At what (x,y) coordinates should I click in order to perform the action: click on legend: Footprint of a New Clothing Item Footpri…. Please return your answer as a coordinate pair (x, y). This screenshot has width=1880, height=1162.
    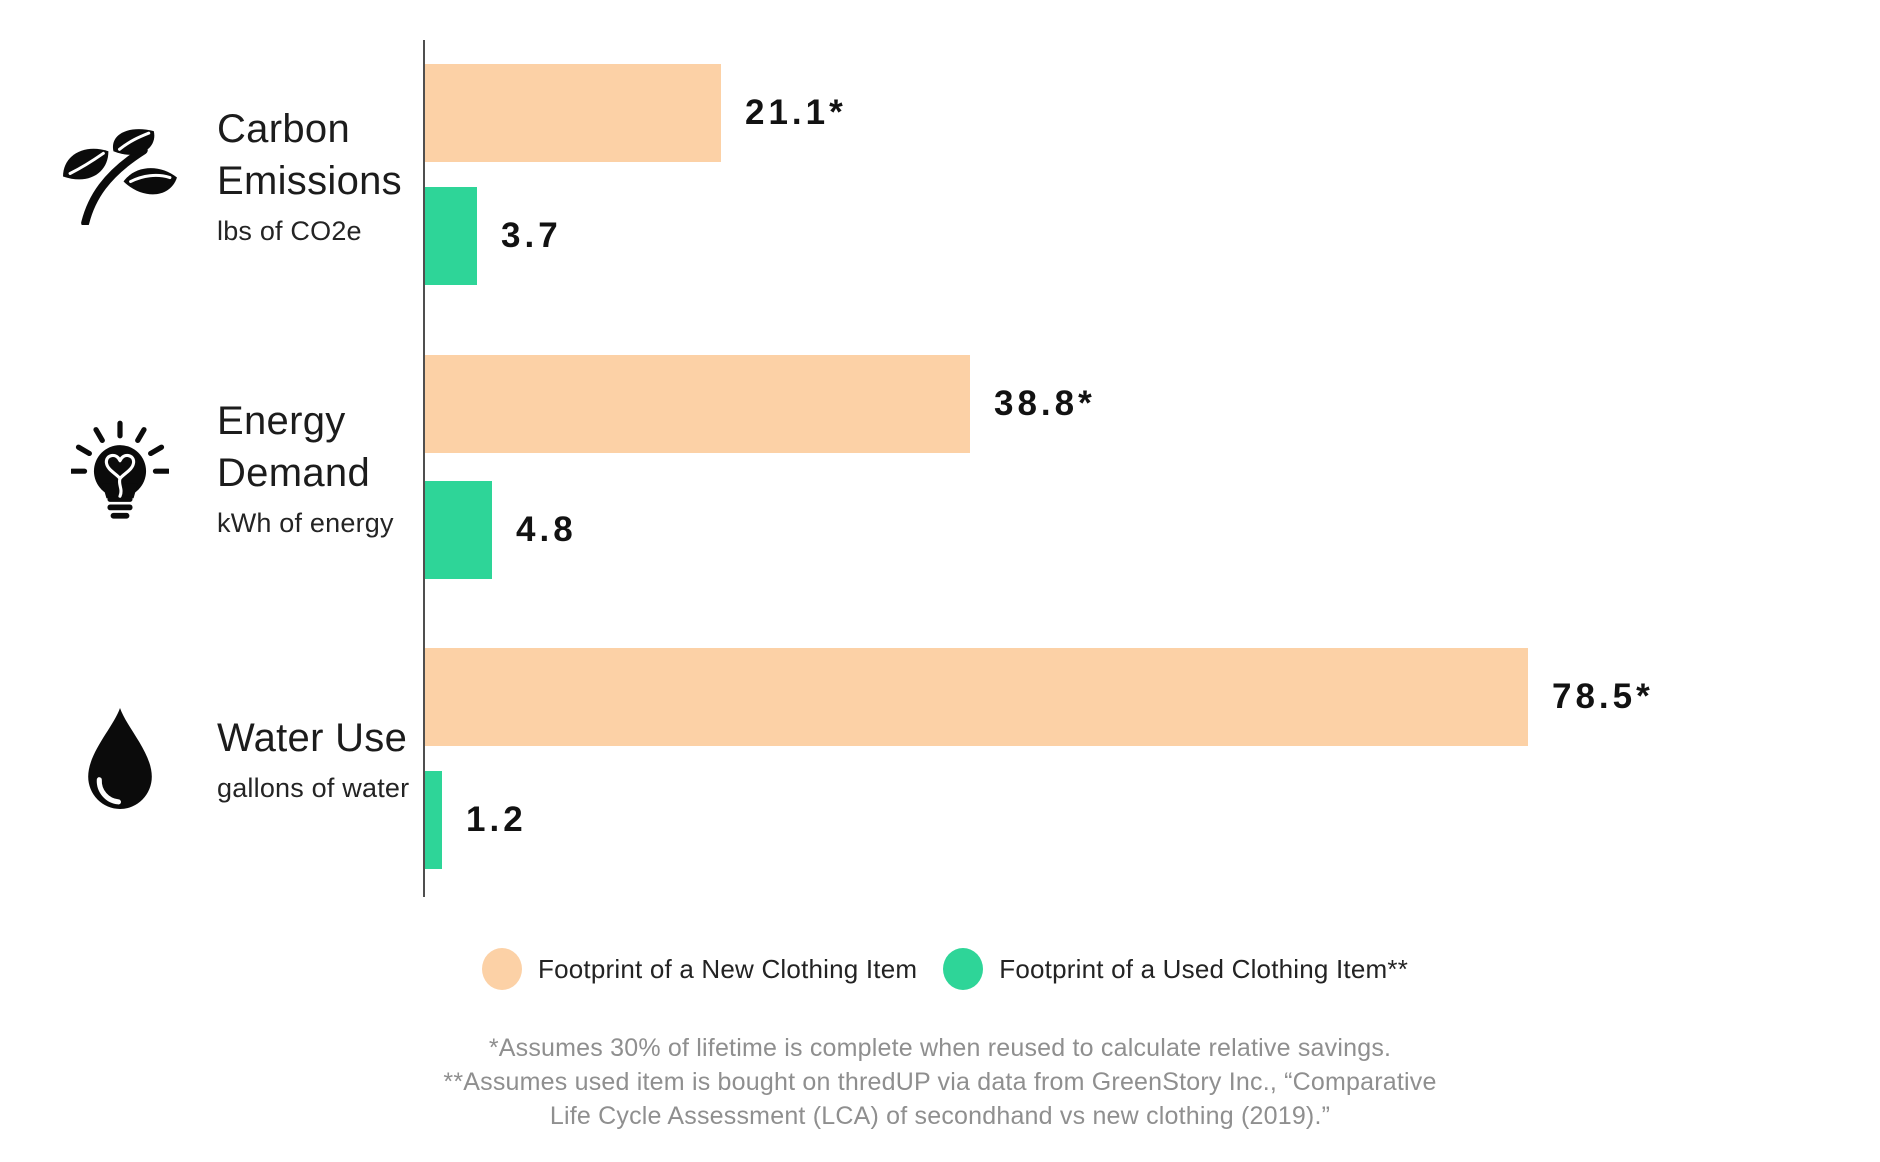
    Looking at the image, I should click on (945, 969).